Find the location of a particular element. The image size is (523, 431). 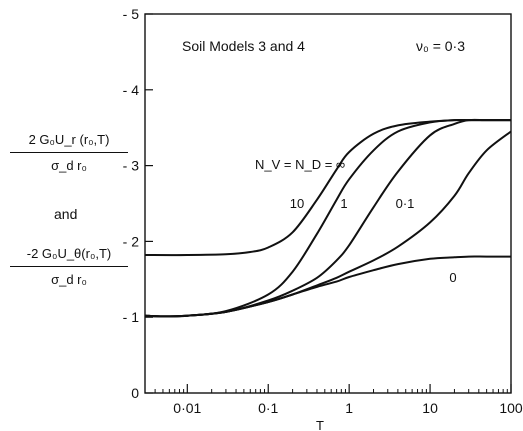

y-label-bottom-numerator: -2 G₀U_θ(r₀,T) is located at coordinates (69, 253).